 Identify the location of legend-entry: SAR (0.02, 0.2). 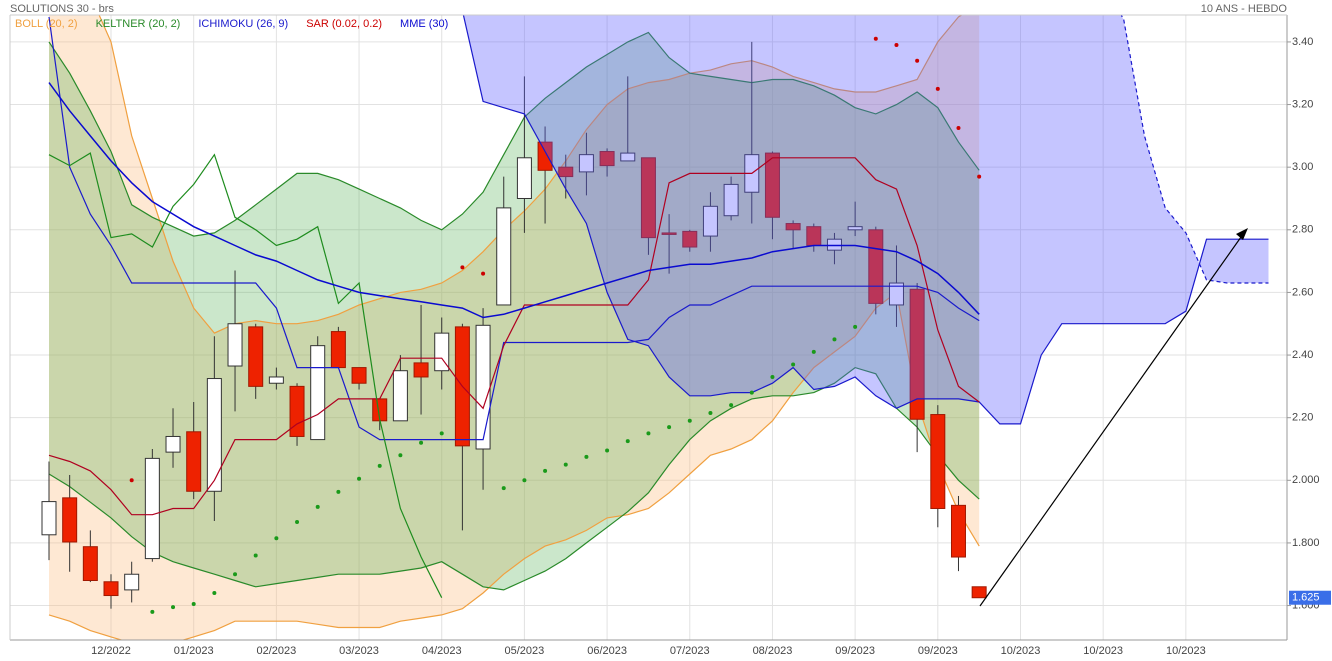
(344, 24).